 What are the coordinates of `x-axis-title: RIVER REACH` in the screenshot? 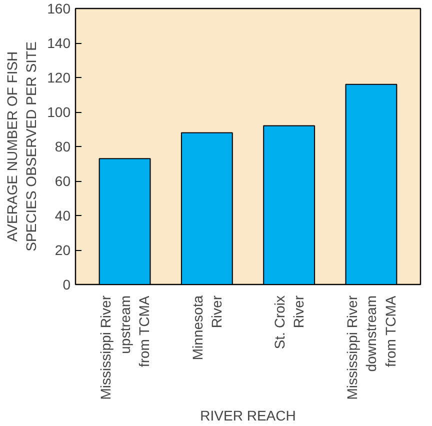 It's located at (248, 416).